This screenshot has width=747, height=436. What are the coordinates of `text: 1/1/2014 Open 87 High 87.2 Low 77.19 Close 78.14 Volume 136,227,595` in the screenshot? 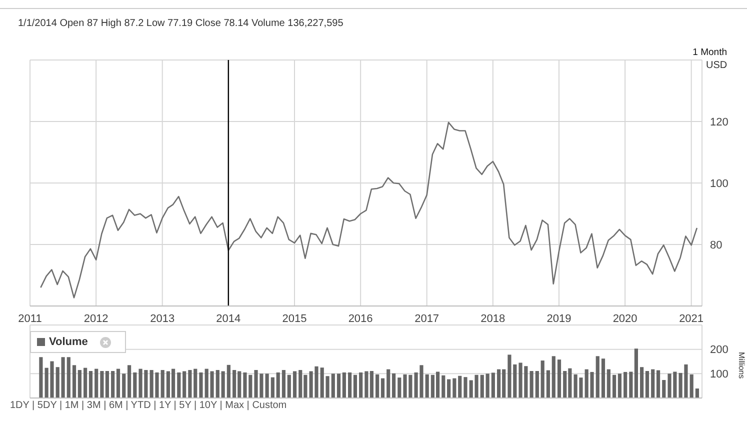 It's located at (181, 23).